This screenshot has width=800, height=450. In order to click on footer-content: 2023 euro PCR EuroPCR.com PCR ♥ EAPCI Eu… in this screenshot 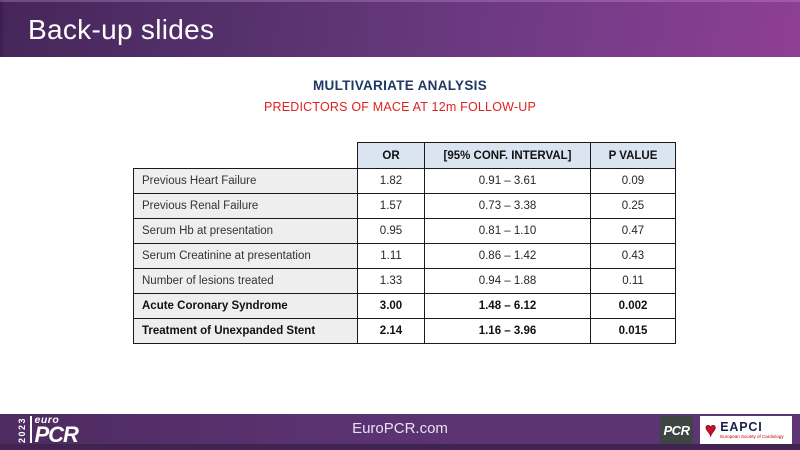, I will do `click(400, 430)`.